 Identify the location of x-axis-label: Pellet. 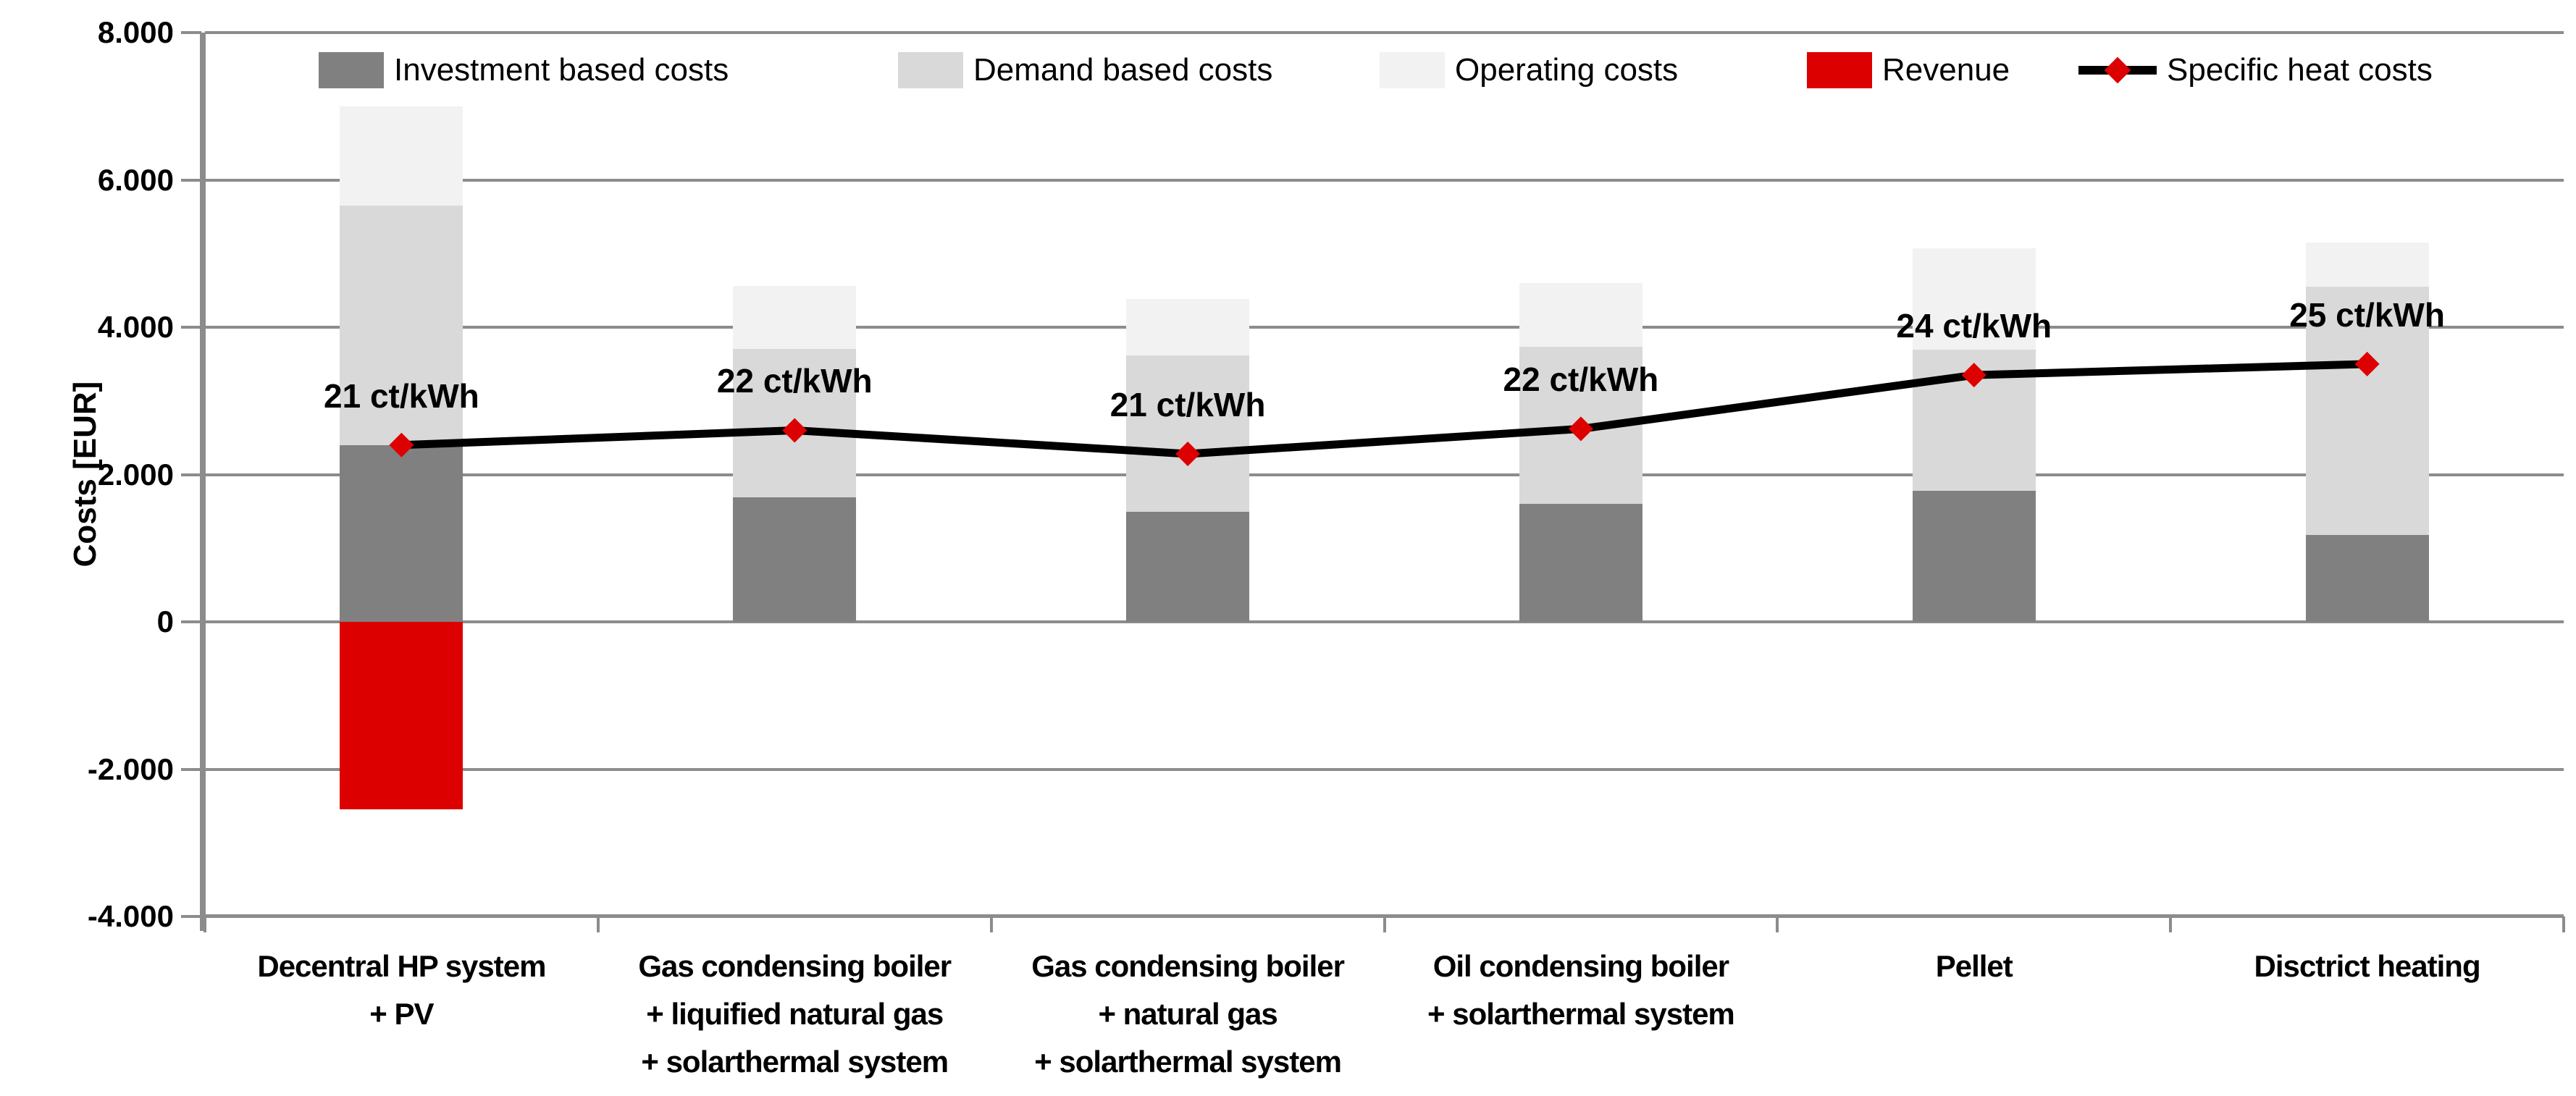
(1973, 966).